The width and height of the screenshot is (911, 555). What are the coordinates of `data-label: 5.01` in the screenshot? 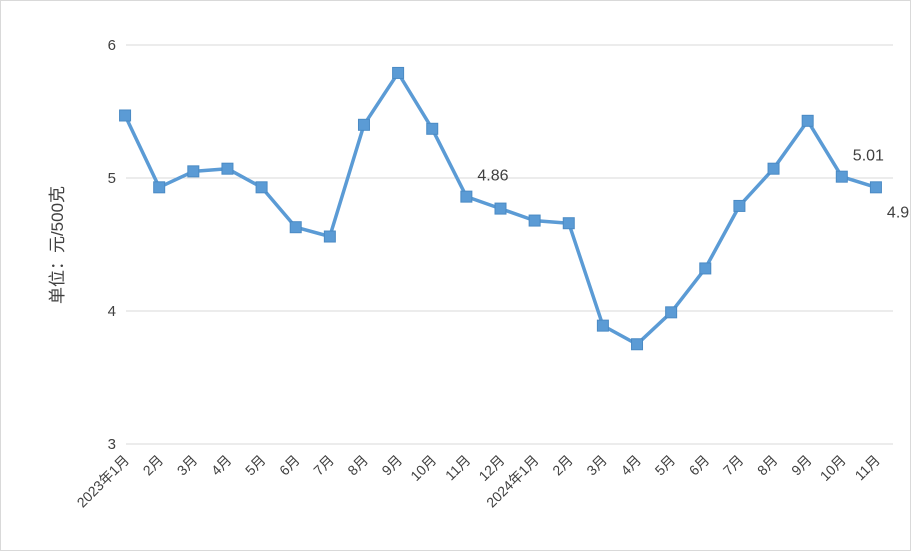 It's located at (868, 156).